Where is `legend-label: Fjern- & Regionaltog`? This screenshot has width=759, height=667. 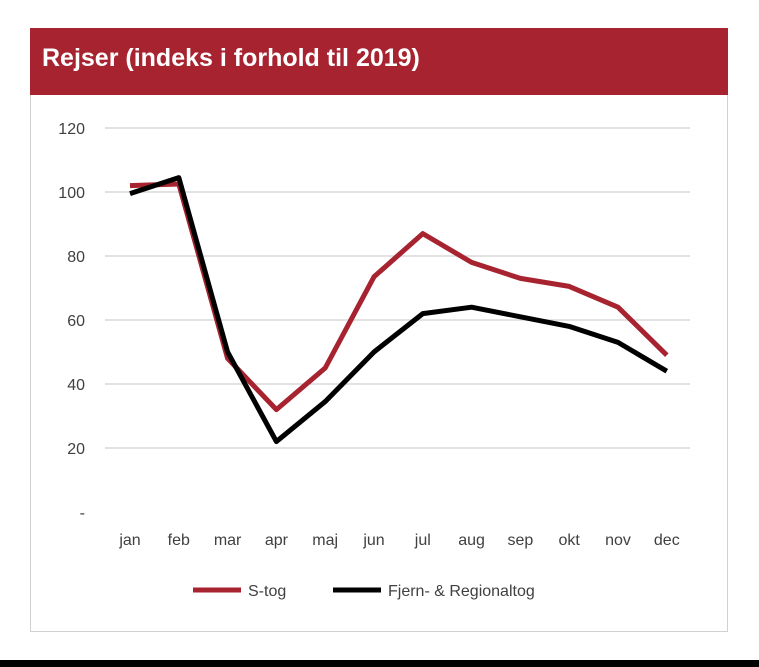 legend-label: Fjern- & Regionaltog is located at coordinates (461, 591).